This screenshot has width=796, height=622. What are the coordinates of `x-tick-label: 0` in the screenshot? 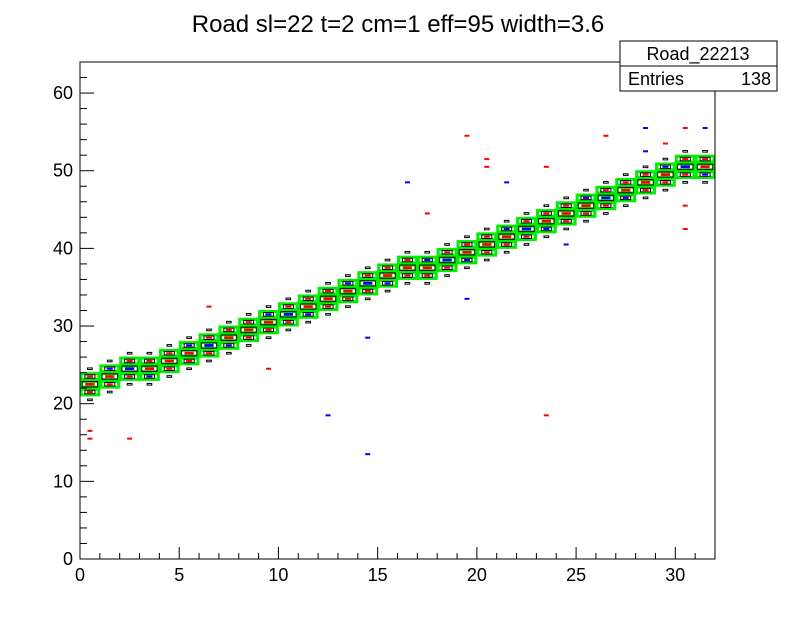 It's located at (80, 575).